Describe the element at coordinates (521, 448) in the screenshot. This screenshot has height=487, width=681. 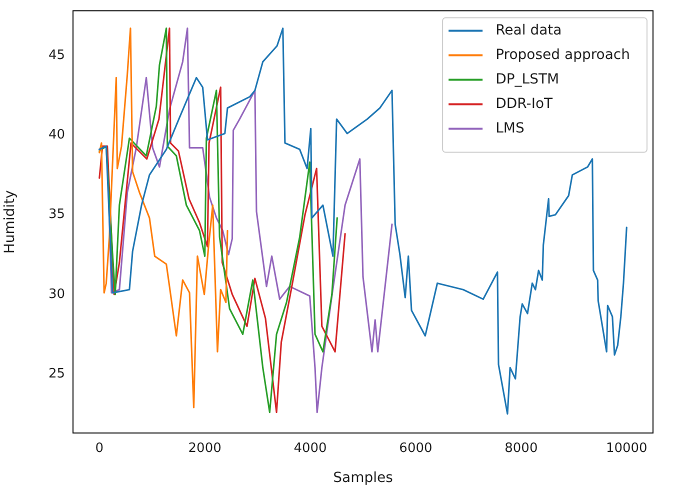
I see `x-tick-label: 8000` at that location.